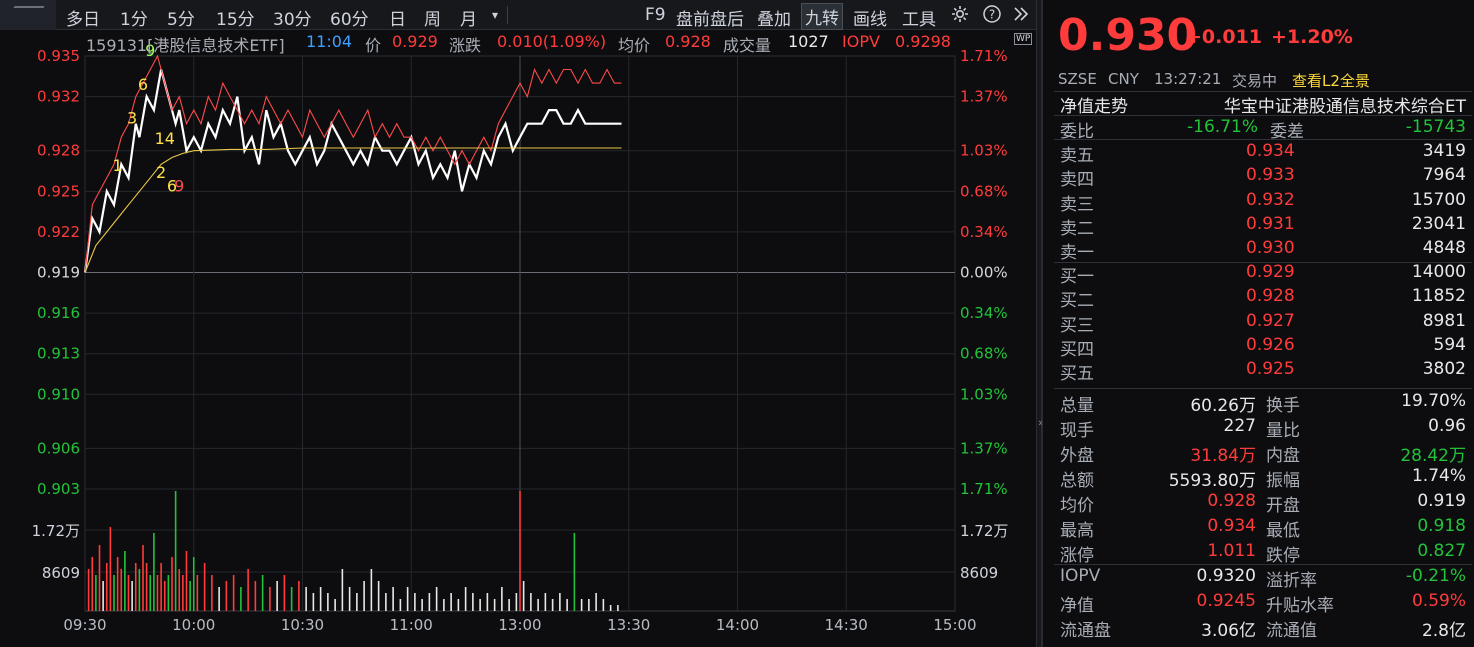  I want to click on period-30min: 30分, so click(292, 20).